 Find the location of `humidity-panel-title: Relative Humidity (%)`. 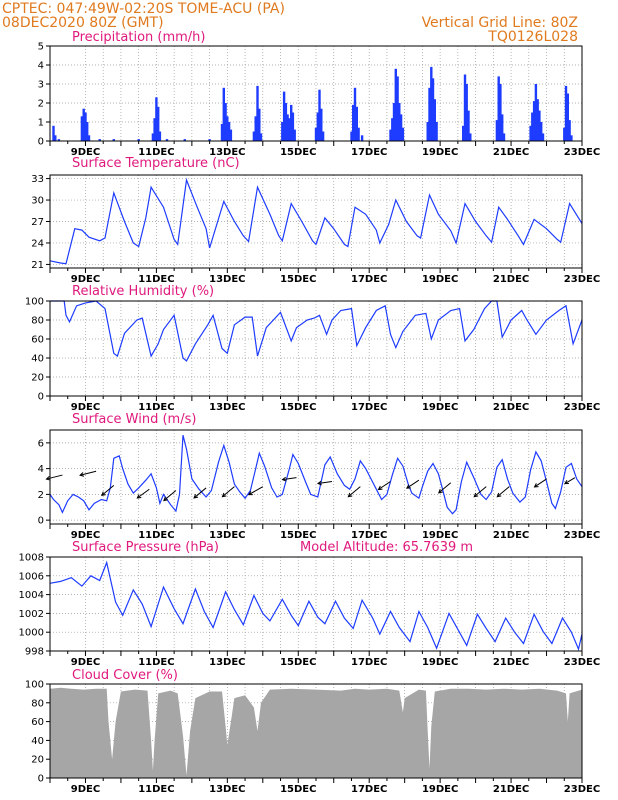

humidity-panel-title: Relative Humidity (%) is located at coordinates (143, 291).